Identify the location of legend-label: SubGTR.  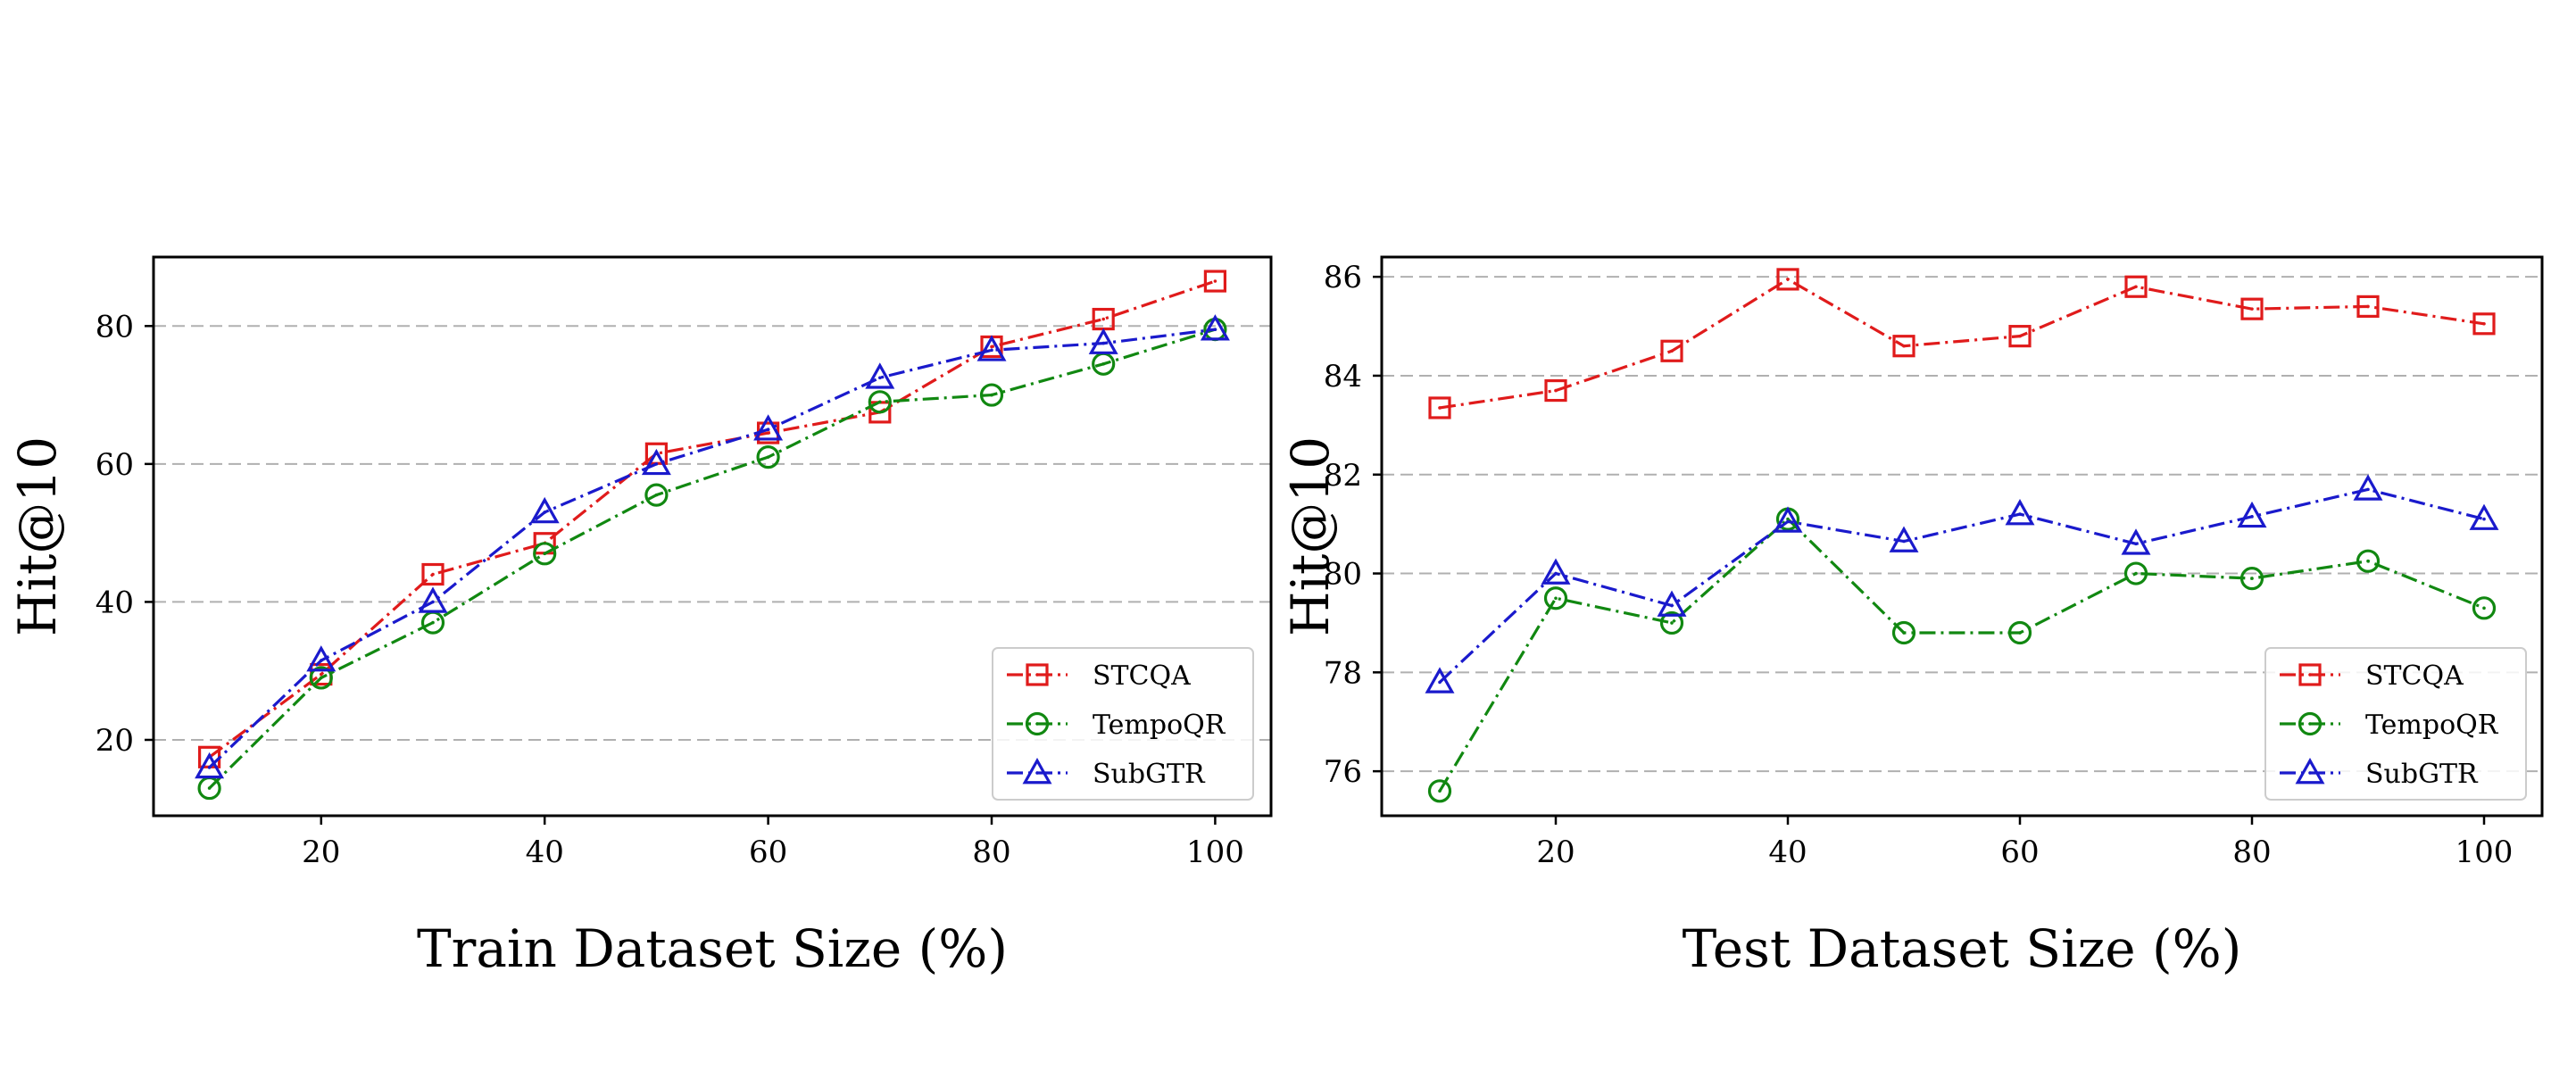
(1150, 774).